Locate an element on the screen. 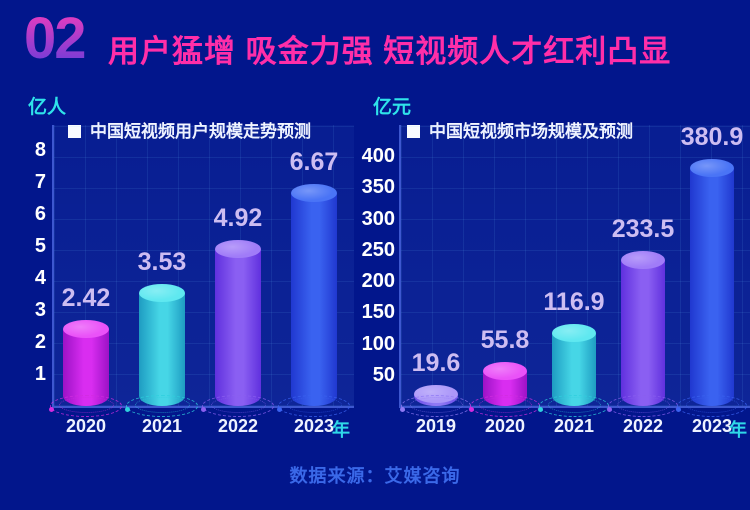 The image size is (750, 510). bar-value-label: 4.92 is located at coordinates (238, 218).